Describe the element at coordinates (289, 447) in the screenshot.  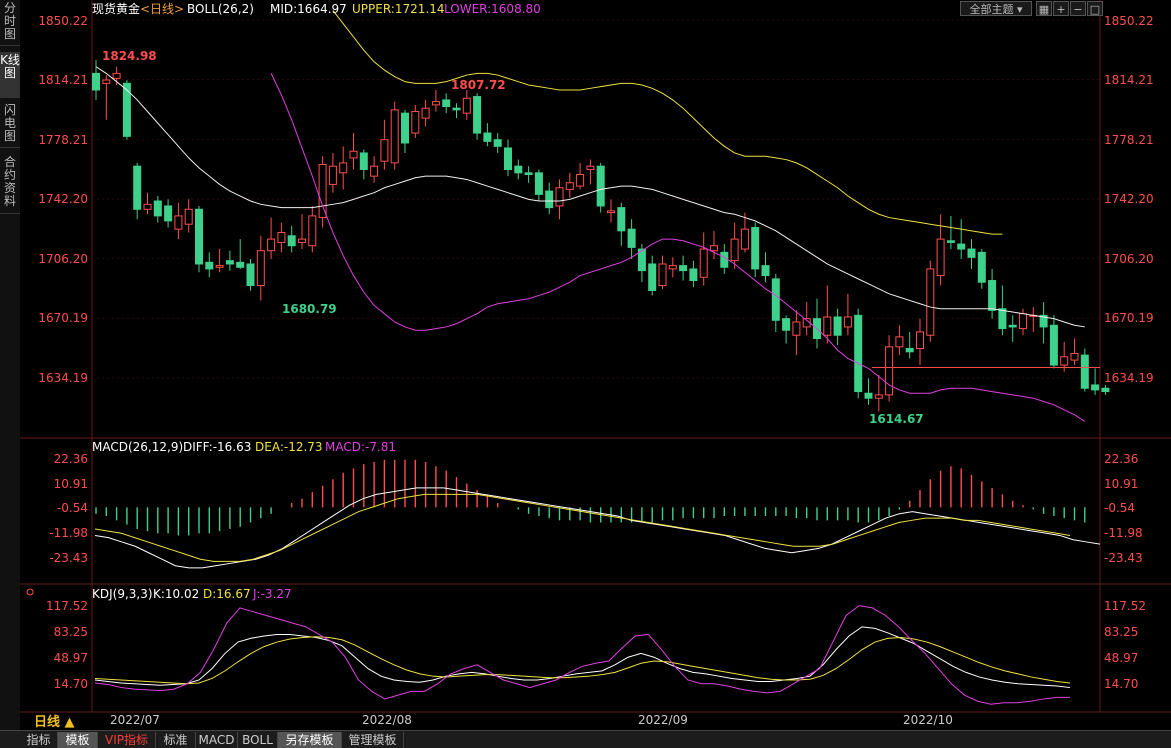
I see `macd-dea-value: DEA:-12.73` at that location.